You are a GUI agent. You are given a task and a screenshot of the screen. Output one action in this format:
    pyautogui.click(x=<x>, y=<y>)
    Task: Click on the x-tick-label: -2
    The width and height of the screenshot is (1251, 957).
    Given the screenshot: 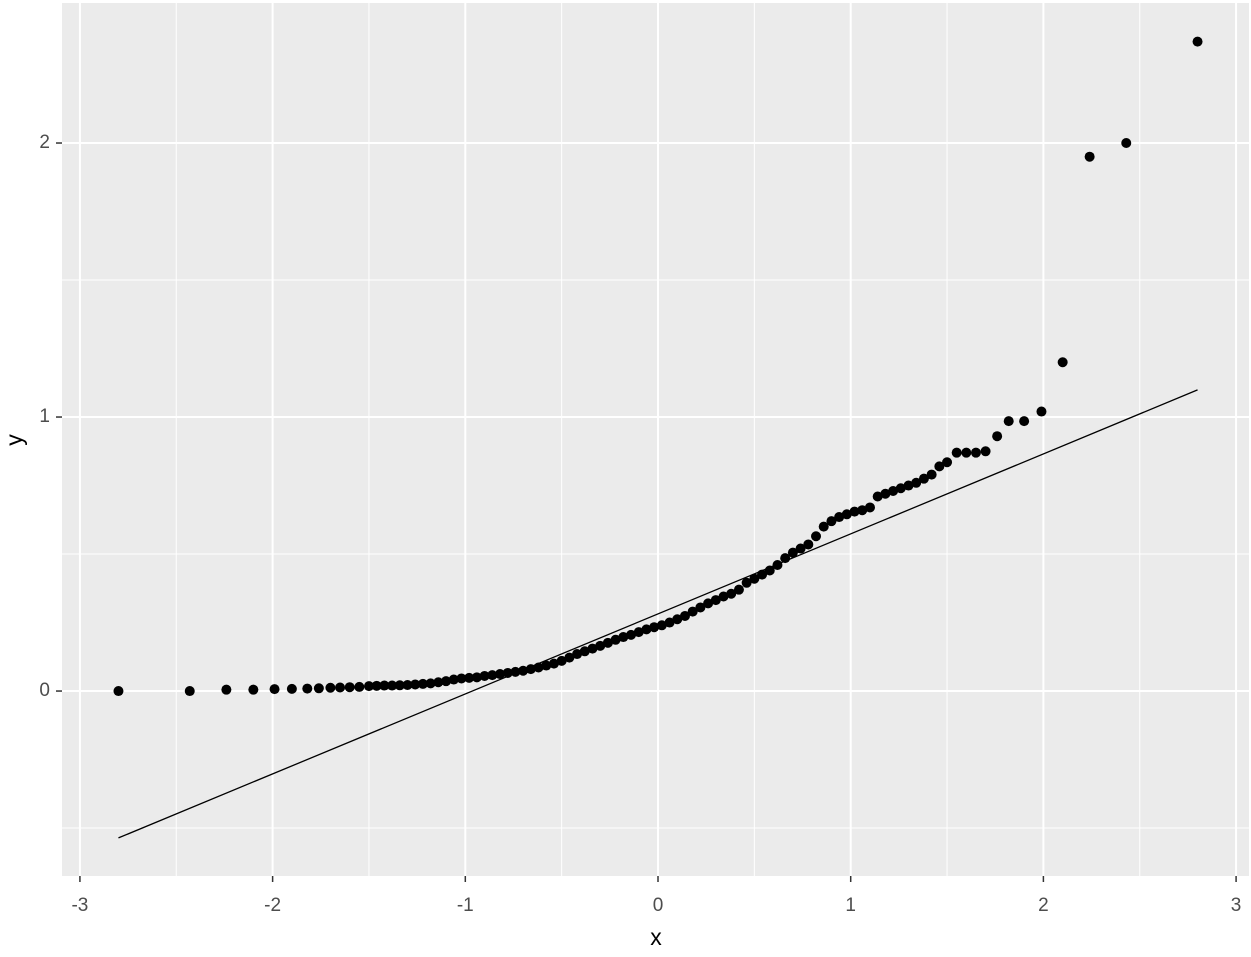 What is the action you would take?
    pyautogui.click(x=272, y=905)
    